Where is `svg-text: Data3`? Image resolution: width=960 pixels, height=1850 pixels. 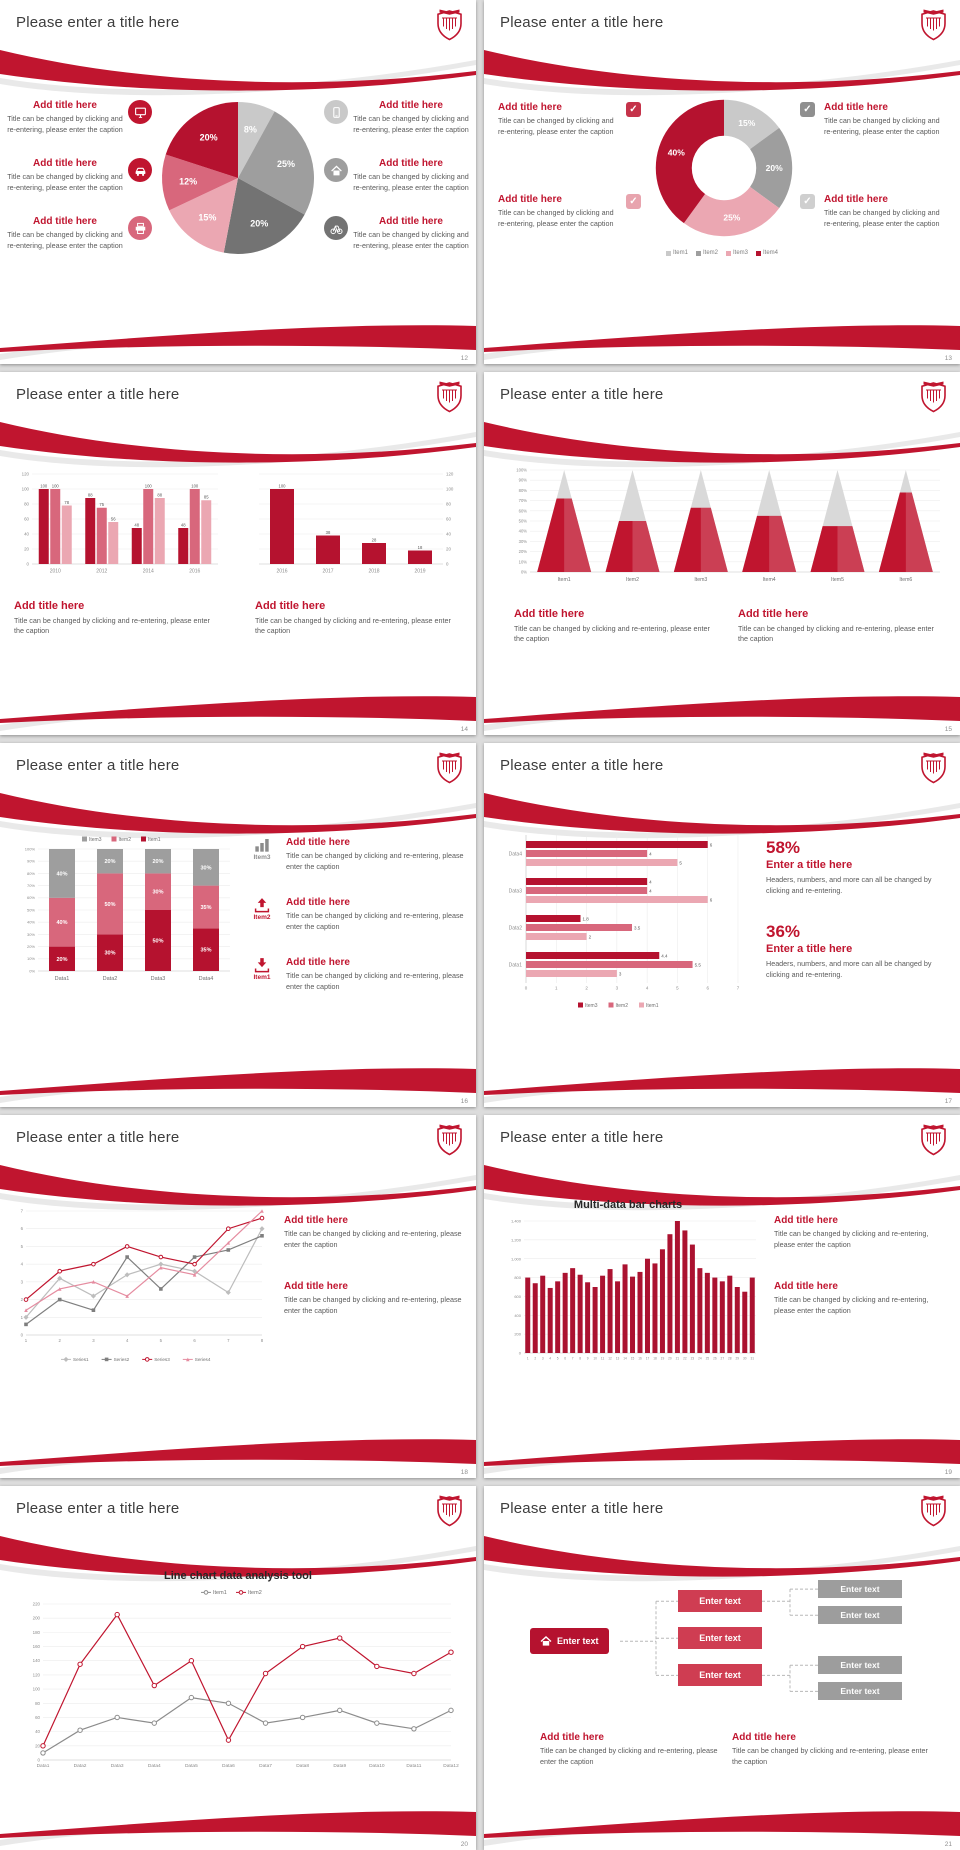
svg-text: Data3 is located at coordinates (117, 1766).